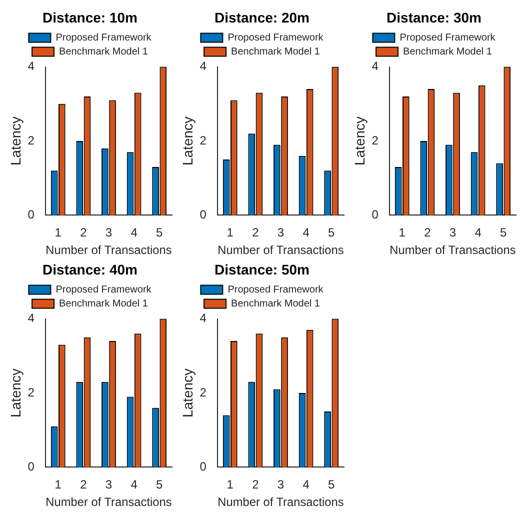 Image resolution: width=532 pixels, height=522 pixels. What do you see at coordinates (262, 17) in the screenshot?
I see `chart-title: Distance: 20m` at bounding box center [262, 17].